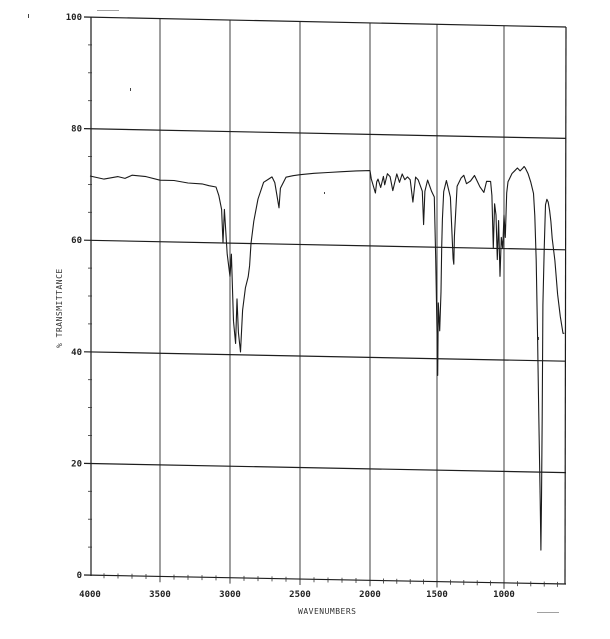  I want to click on y-tick-labels: 0 20 40 60 80 100, so click(74, 297).